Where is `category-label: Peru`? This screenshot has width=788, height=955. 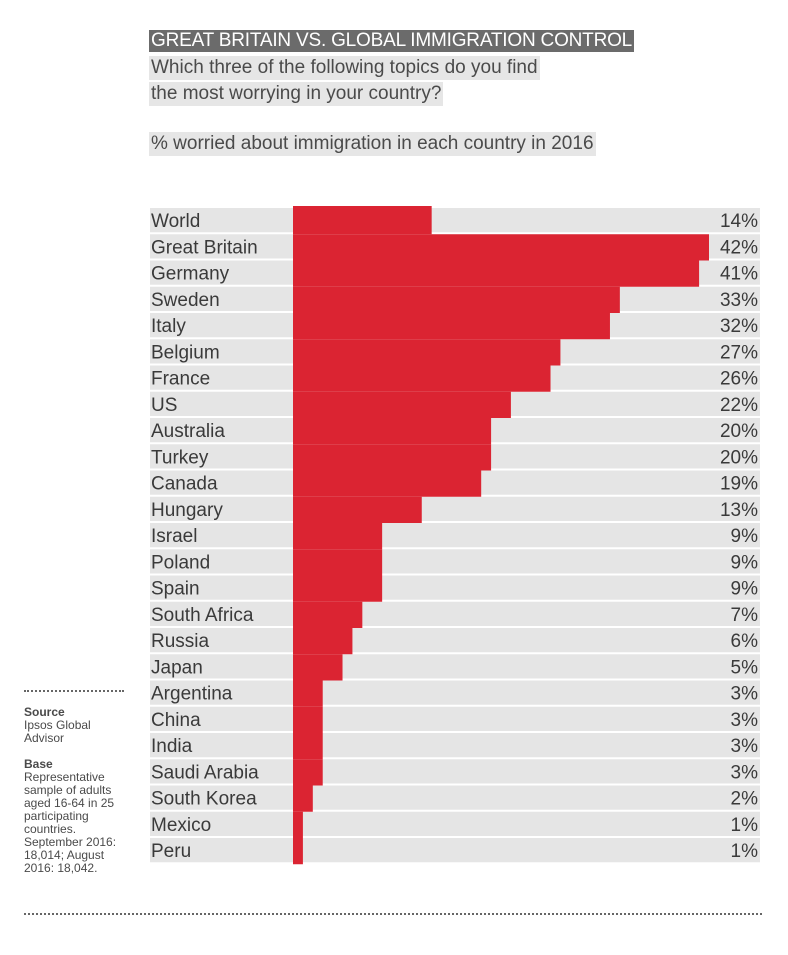 category-label: Peru is located at coordinates (171, 851).